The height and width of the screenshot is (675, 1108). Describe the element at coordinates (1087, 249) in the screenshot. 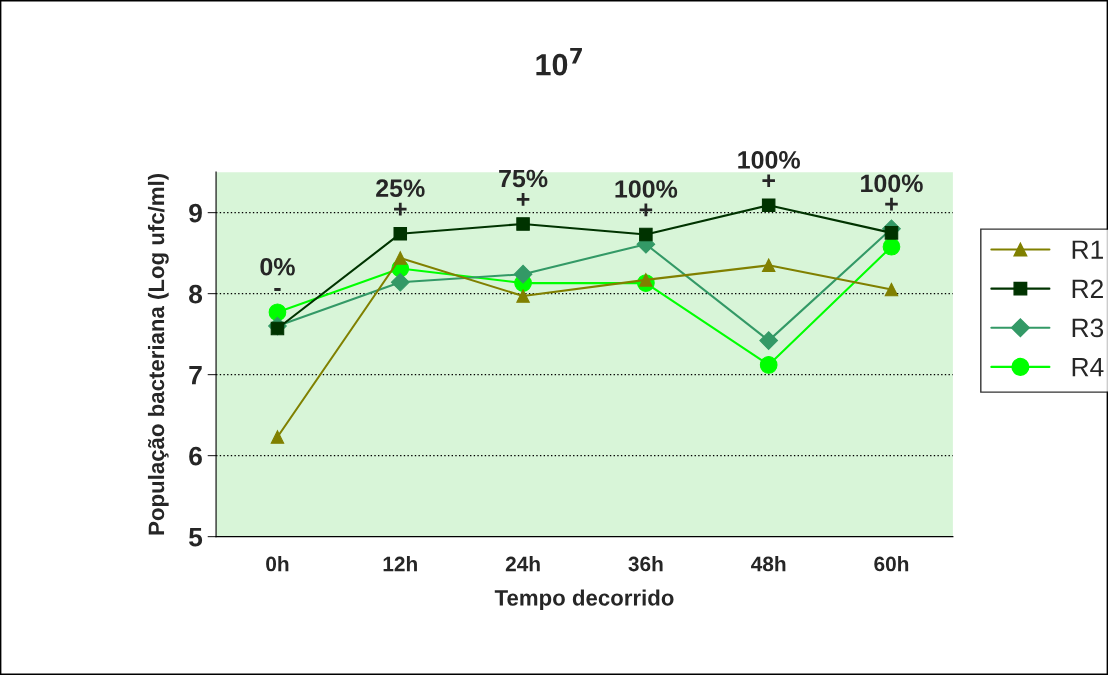

I see `legend-label: R1` at that location.